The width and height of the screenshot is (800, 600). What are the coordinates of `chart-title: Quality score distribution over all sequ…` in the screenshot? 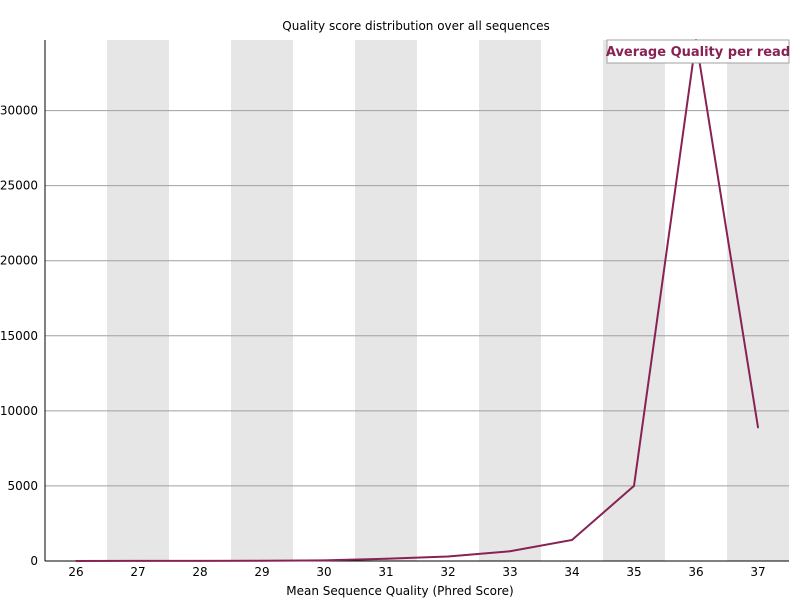 It's located at (415, 26).